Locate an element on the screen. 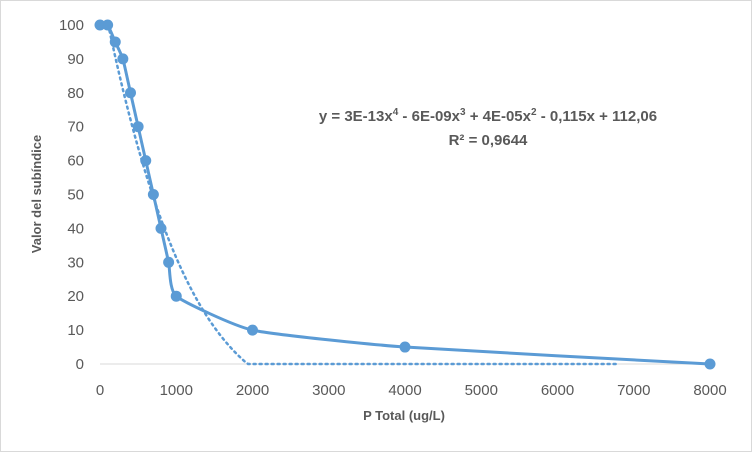 Image resolution: width=752 pixels, height=456 pixels. r-squared-label: R² = 0,9644 is located at coordinates (488, 140).